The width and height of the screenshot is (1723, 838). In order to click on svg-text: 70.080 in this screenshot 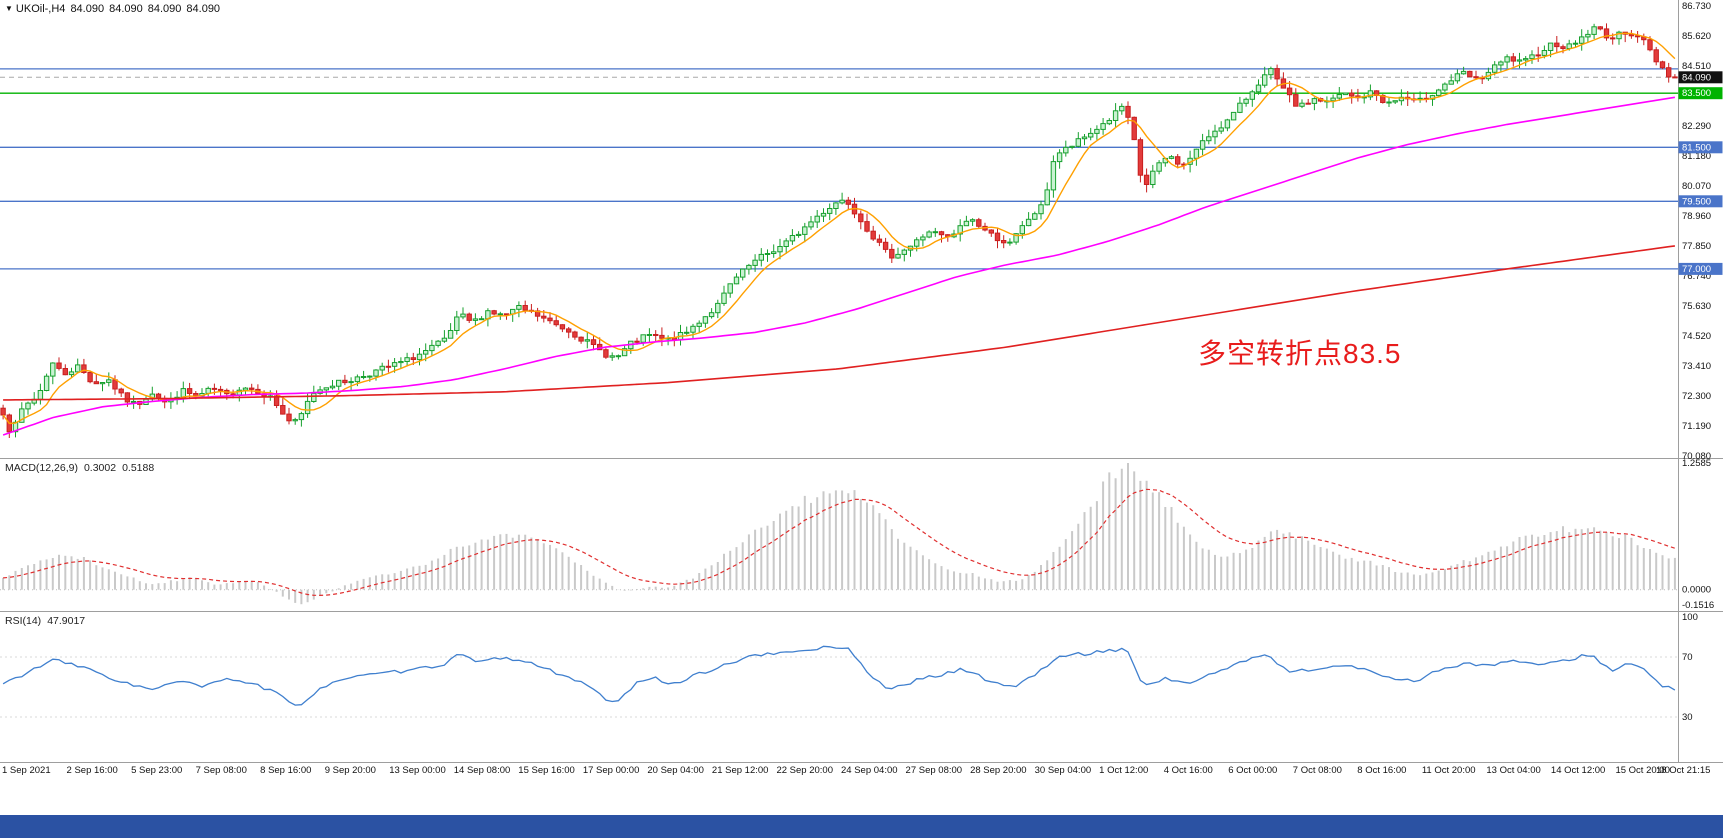, I will do `click(1696, 456)`.